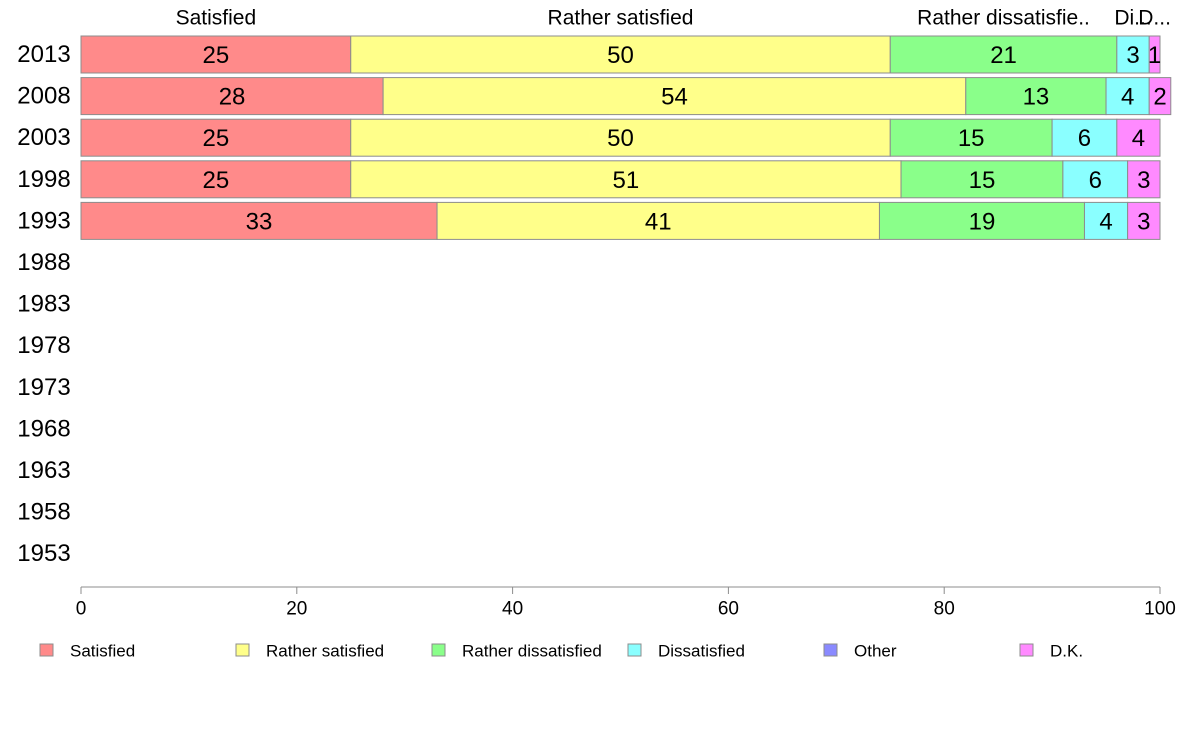  Describe the element at coordinates (43, 512) in the screenshot. I see `year-label: 1958` at that location.